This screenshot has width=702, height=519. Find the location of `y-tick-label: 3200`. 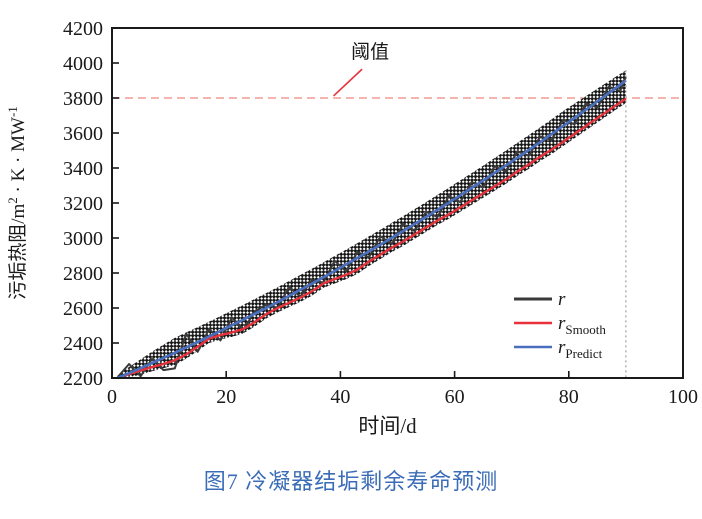

y-tick-label: 3200 is located at coordinates (83, 204).